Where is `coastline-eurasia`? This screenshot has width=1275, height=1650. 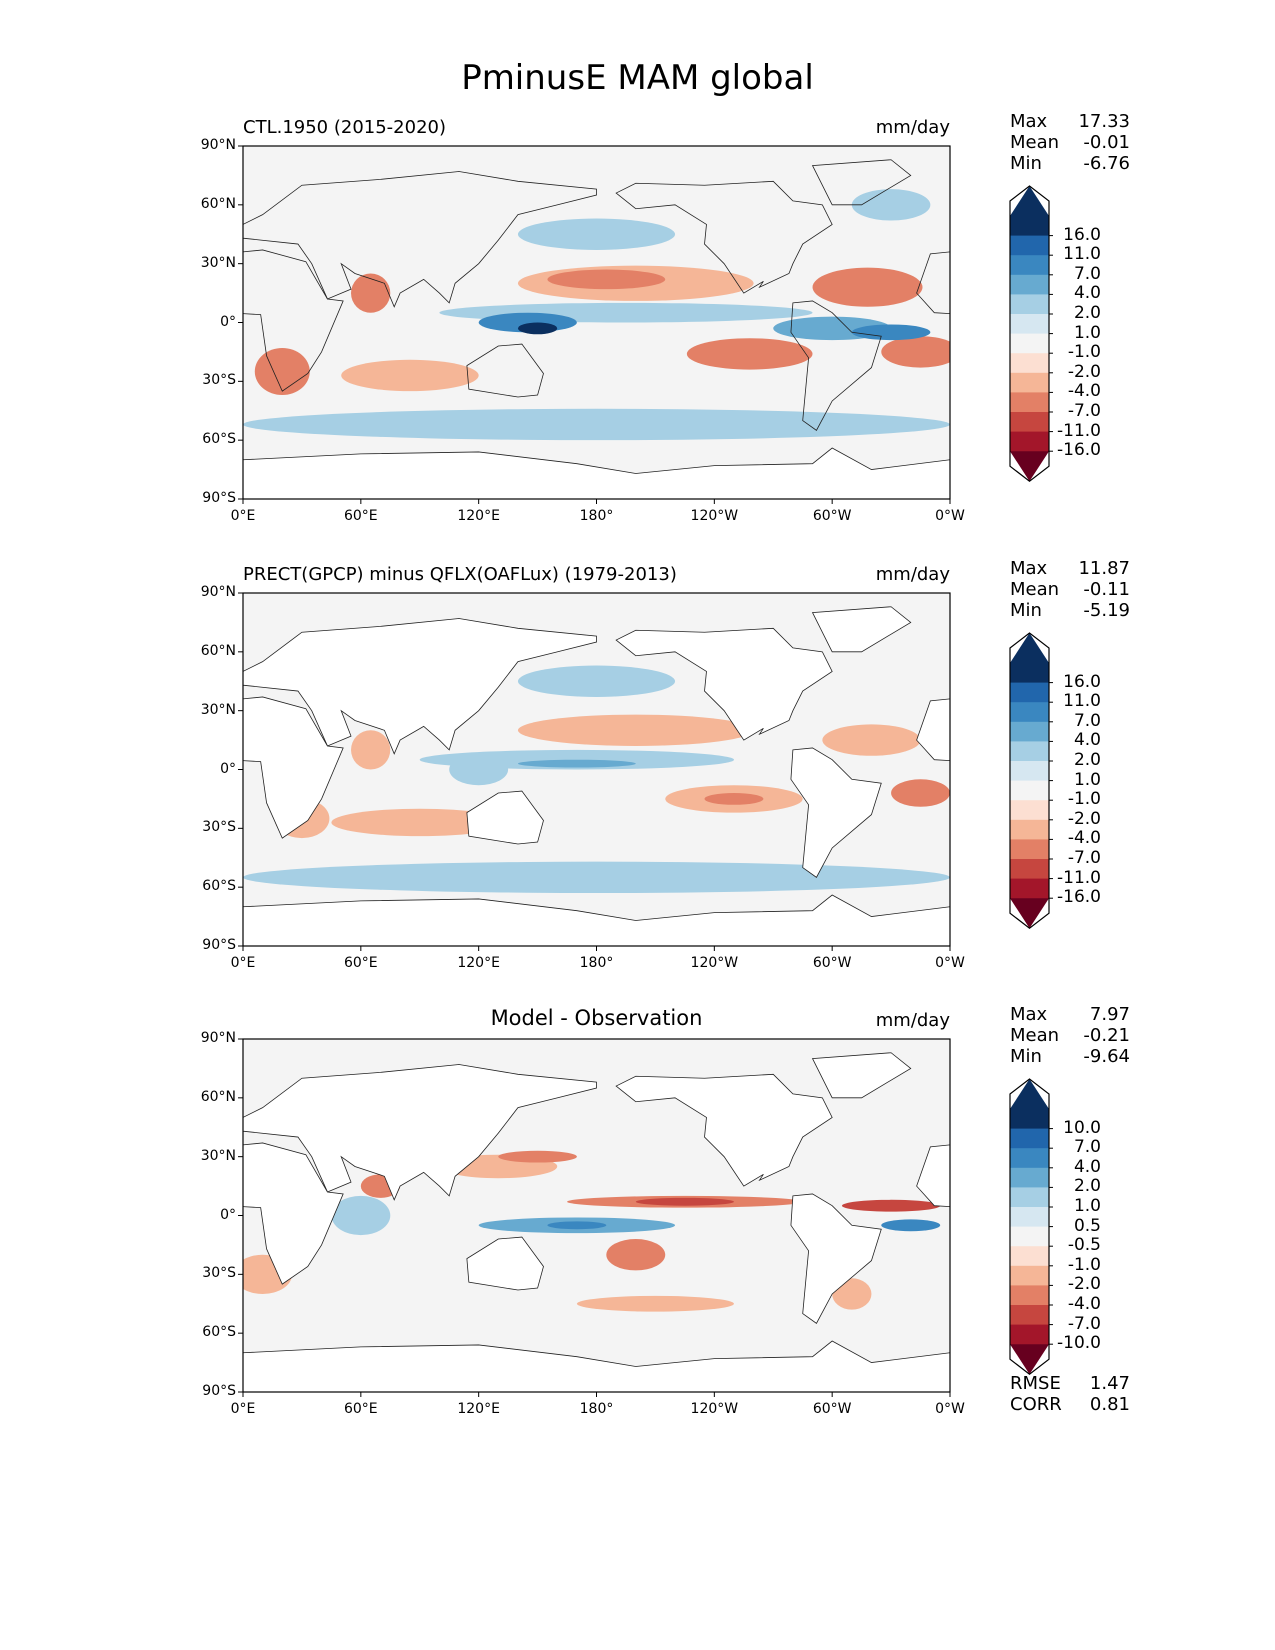 coastline-eurasia is located at coordinates (420, 1132).